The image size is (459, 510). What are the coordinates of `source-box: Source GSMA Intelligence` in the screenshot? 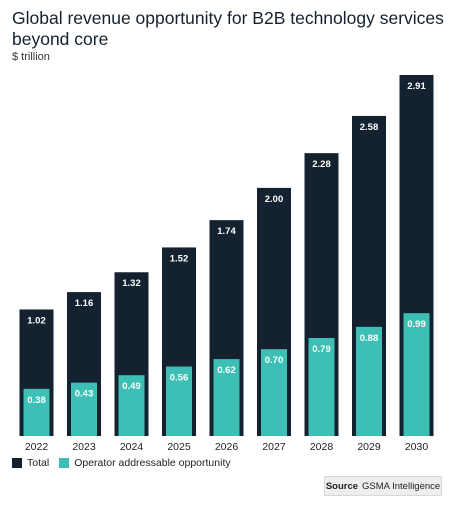 It's located at (383, 486).